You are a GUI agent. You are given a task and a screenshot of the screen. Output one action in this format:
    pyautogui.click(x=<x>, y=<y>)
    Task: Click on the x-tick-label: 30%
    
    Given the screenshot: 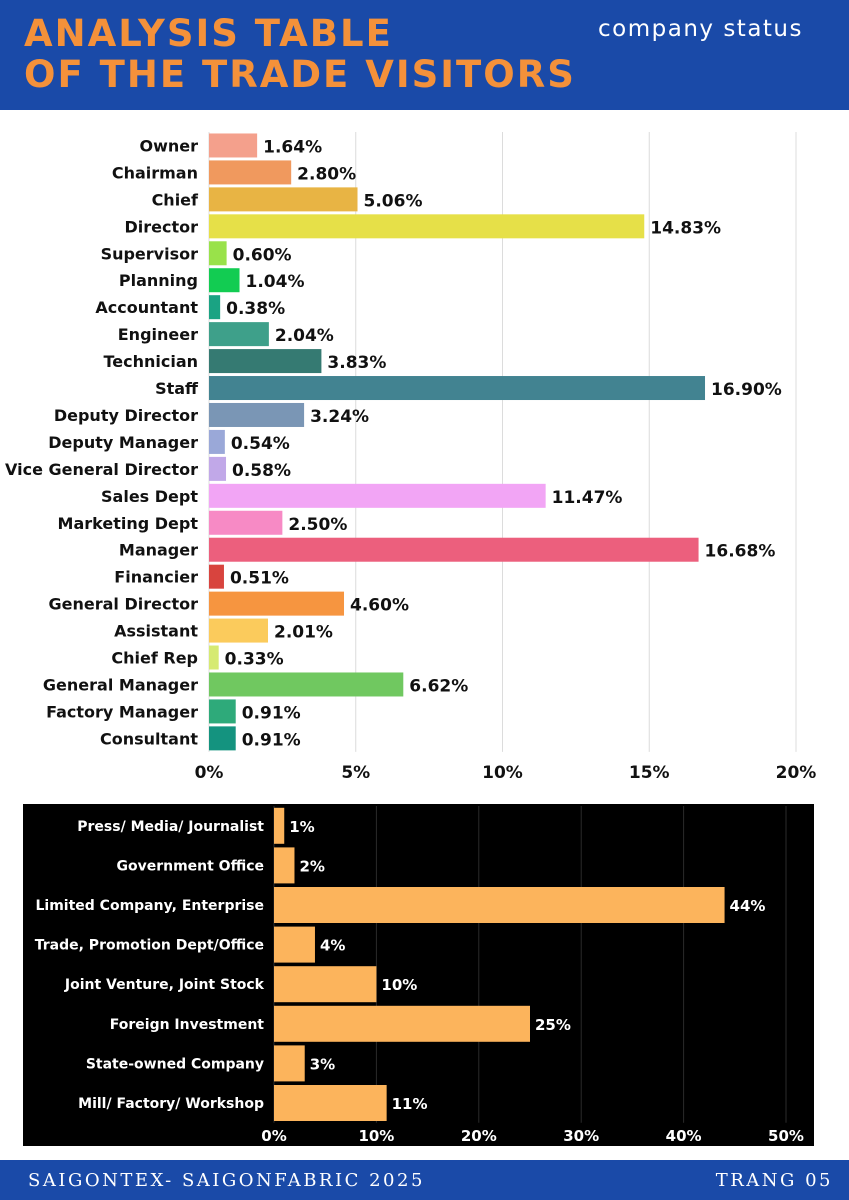 What is the action you would take?
    pyautogui.click(x=581, y=1136)
    